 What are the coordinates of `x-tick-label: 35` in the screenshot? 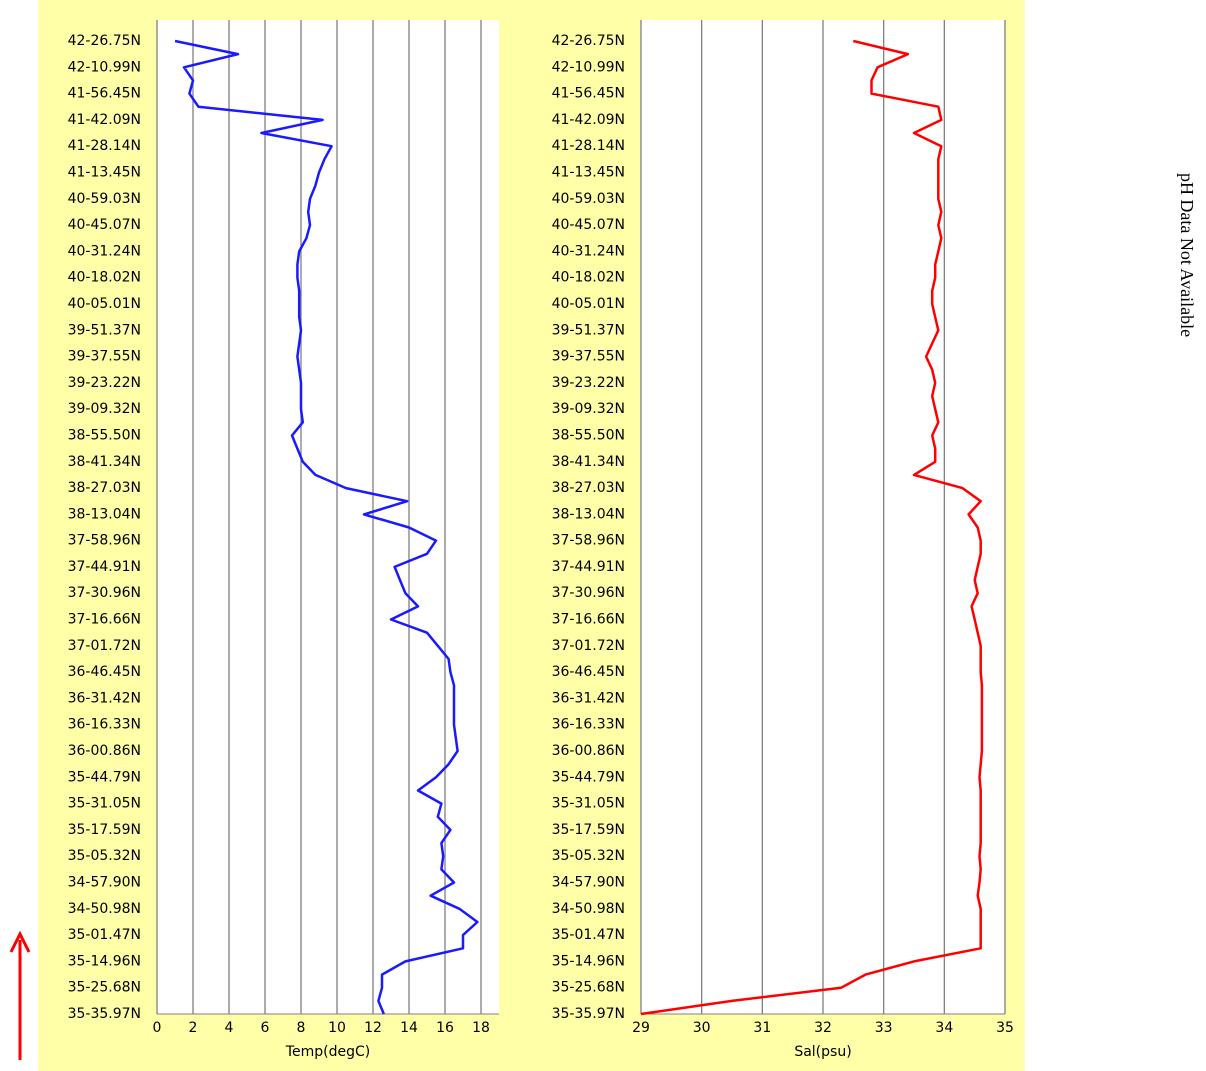 It's located at (1005, 1028).